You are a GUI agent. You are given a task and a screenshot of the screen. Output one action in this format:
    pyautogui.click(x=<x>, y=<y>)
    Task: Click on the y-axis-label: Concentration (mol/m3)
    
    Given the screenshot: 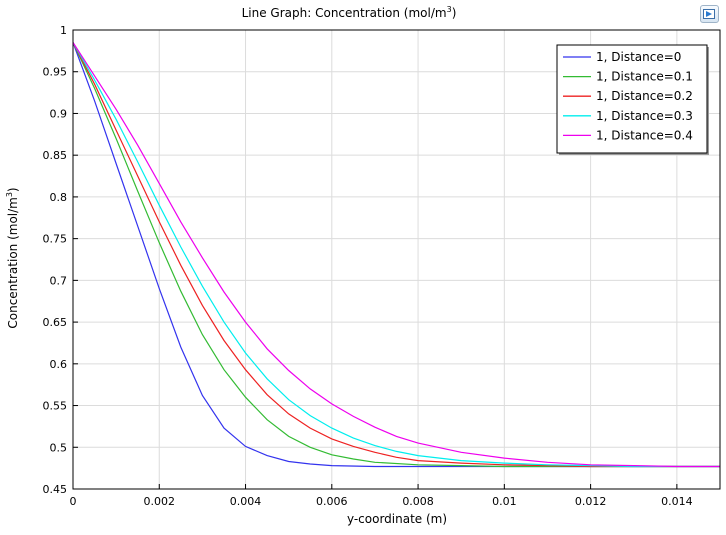 What is the action you would take?
    pyautogui.click(x=12, y=257)
    